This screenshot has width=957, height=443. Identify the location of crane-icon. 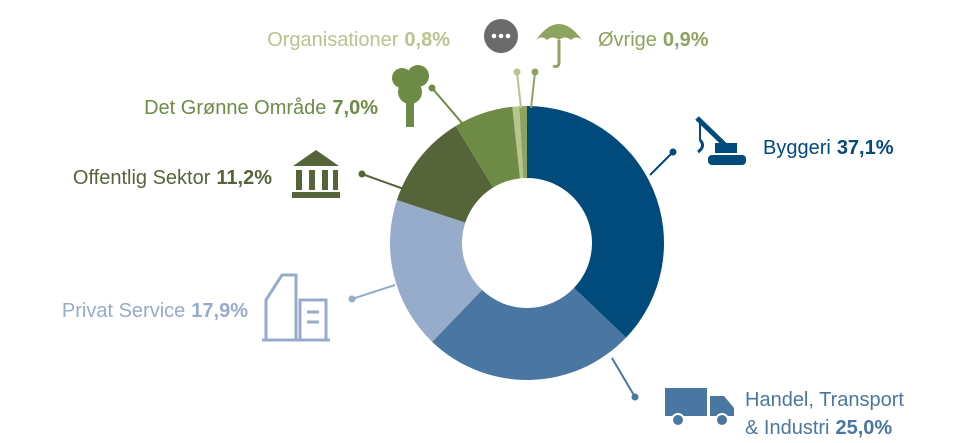
(720, 140).